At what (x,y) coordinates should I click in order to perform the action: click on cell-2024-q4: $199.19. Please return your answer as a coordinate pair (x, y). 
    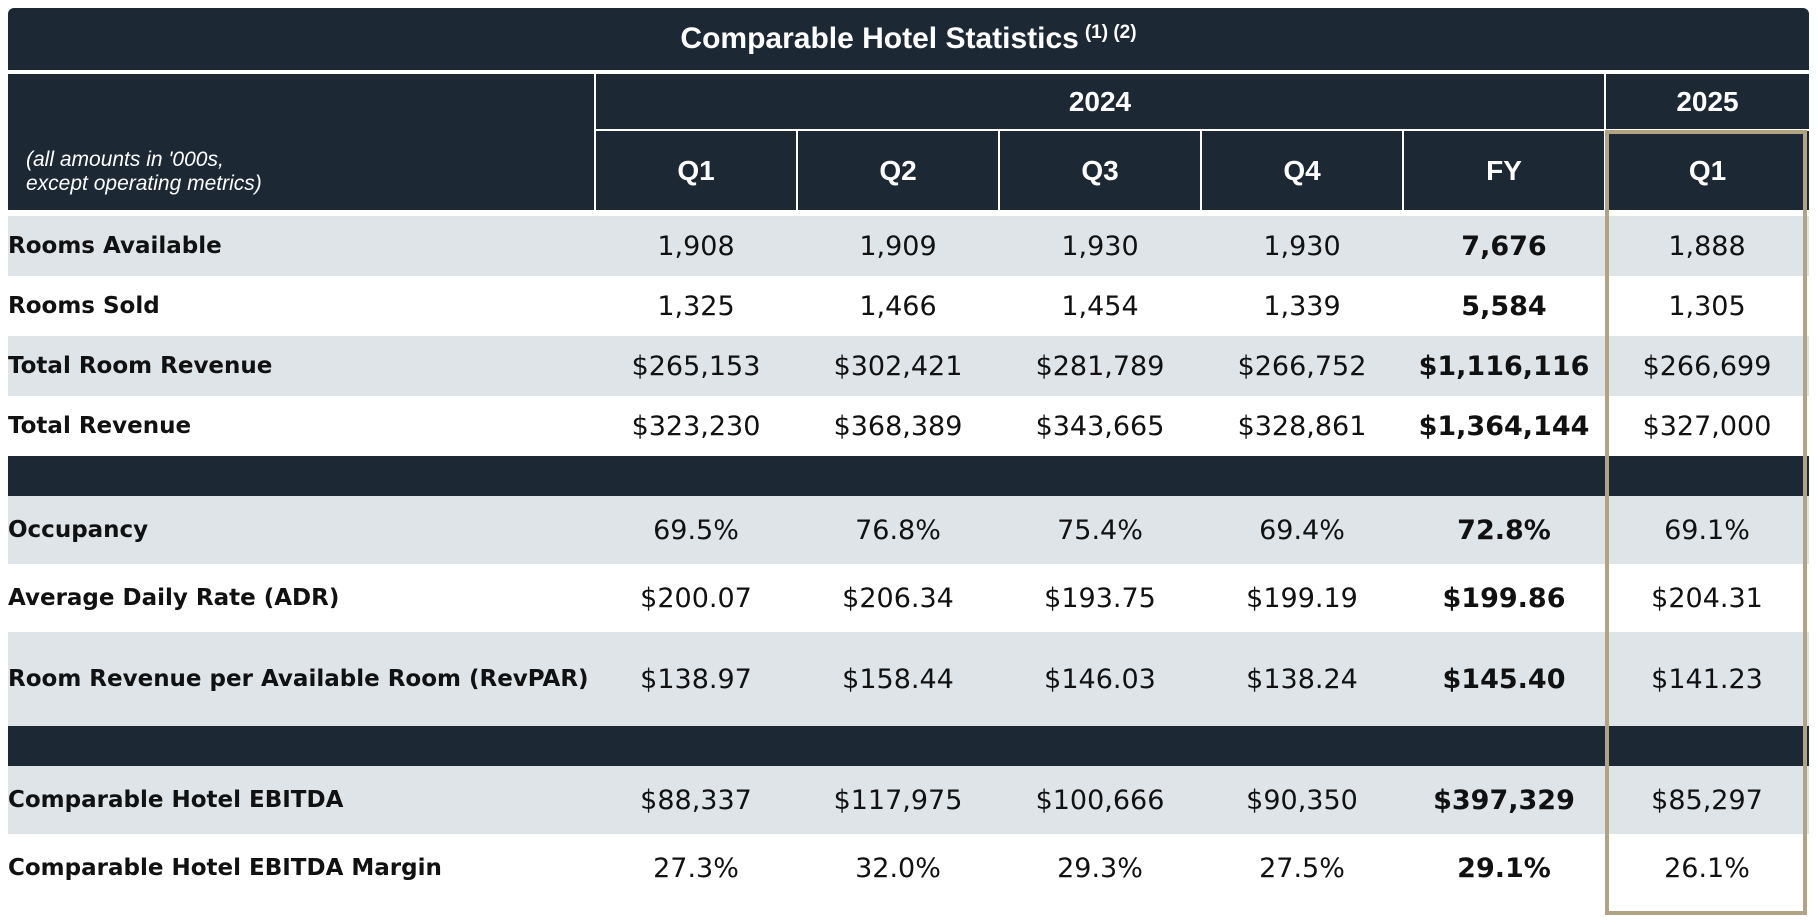
    Looking at the image, I should click on (1302, 598).